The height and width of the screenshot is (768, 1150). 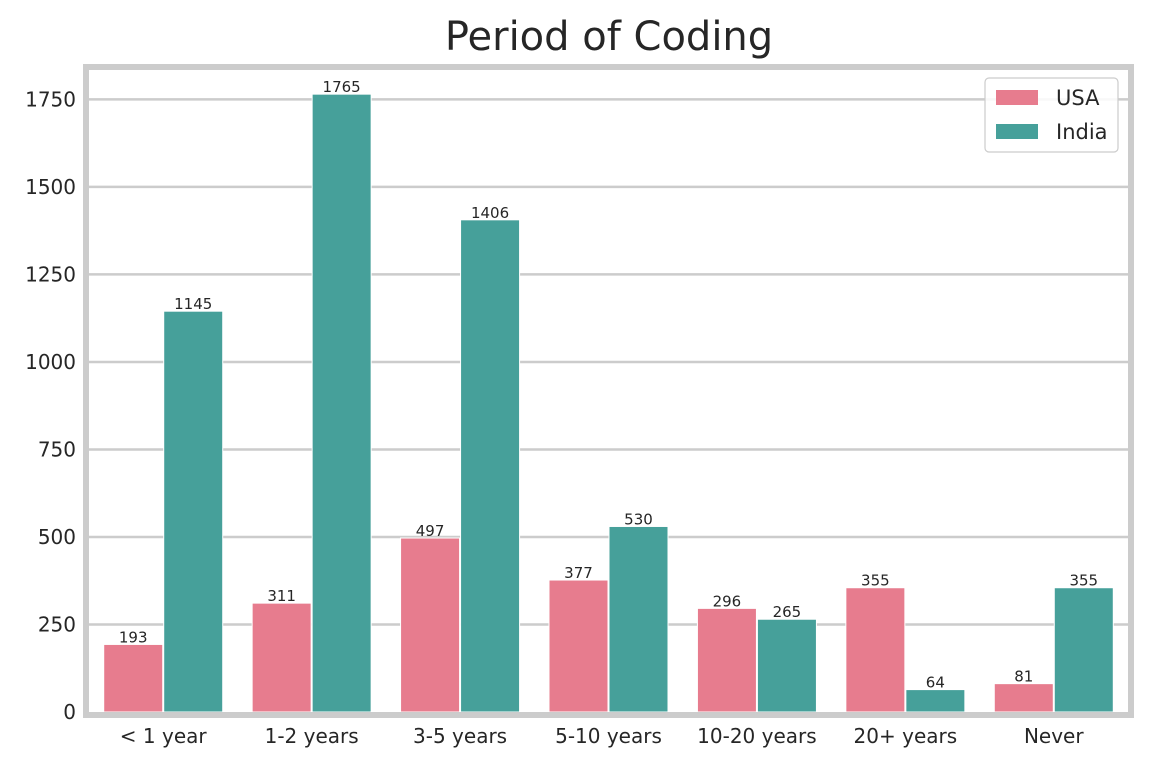 What do you see at coordinates (787, 612) in the screenshot?
I see `data-label: 265` at bounding box center [787, 612].